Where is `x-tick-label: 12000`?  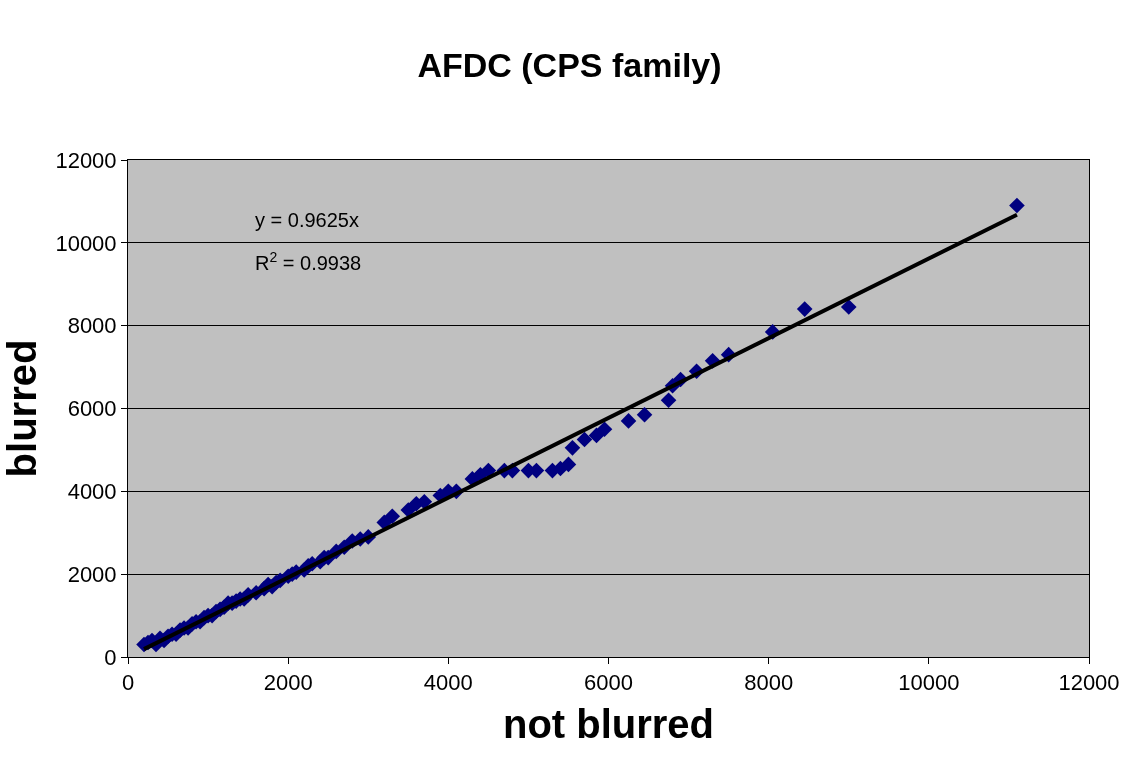
x-tick-label: 12000 is located at coordinates (1089, 683).